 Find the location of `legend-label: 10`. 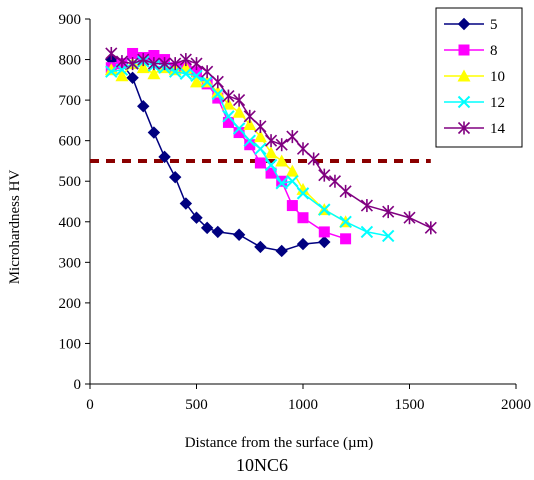

legend-label: 10 is located at coordinates (497, 77).